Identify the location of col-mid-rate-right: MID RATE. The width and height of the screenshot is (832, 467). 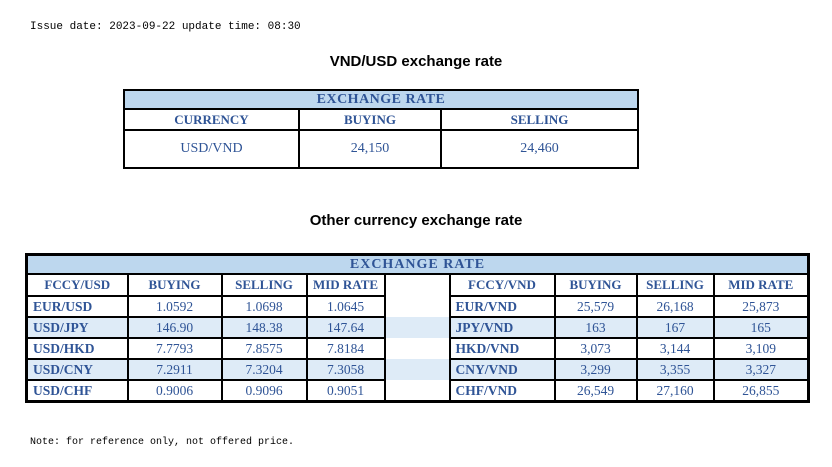
(761, 285).